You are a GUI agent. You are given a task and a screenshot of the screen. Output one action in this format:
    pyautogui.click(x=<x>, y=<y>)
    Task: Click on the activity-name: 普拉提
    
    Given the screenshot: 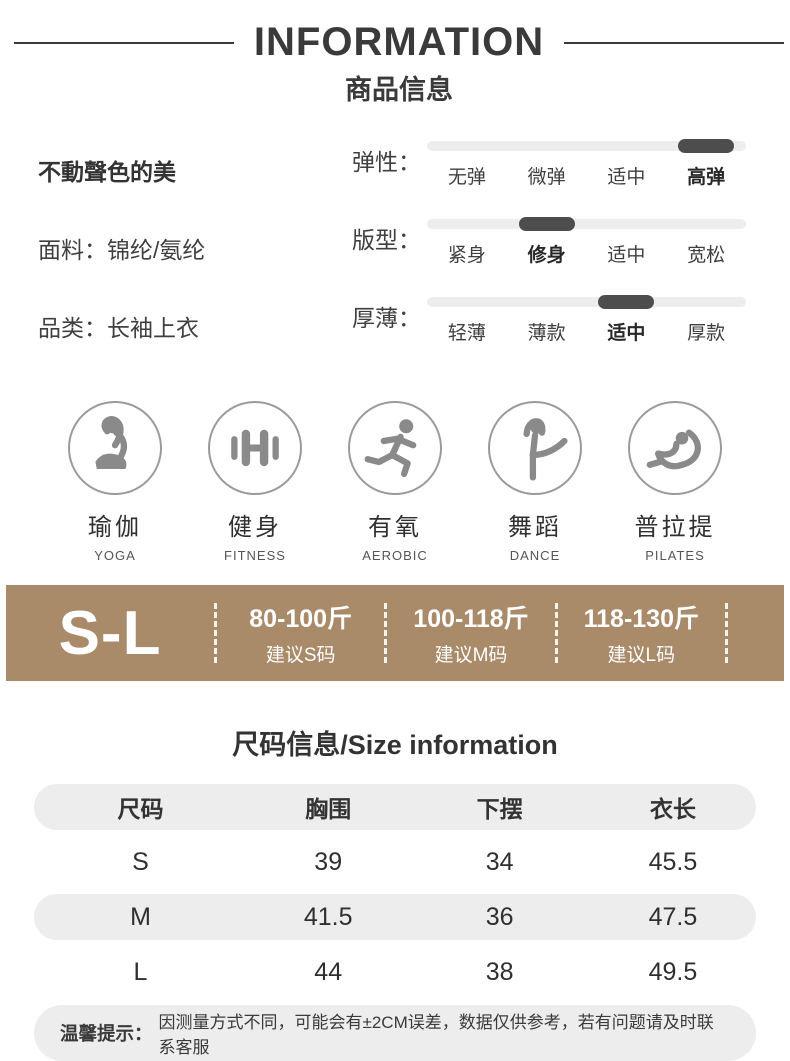 What is the action you would take?
    pyautogui.click(x=675, y=527)
    